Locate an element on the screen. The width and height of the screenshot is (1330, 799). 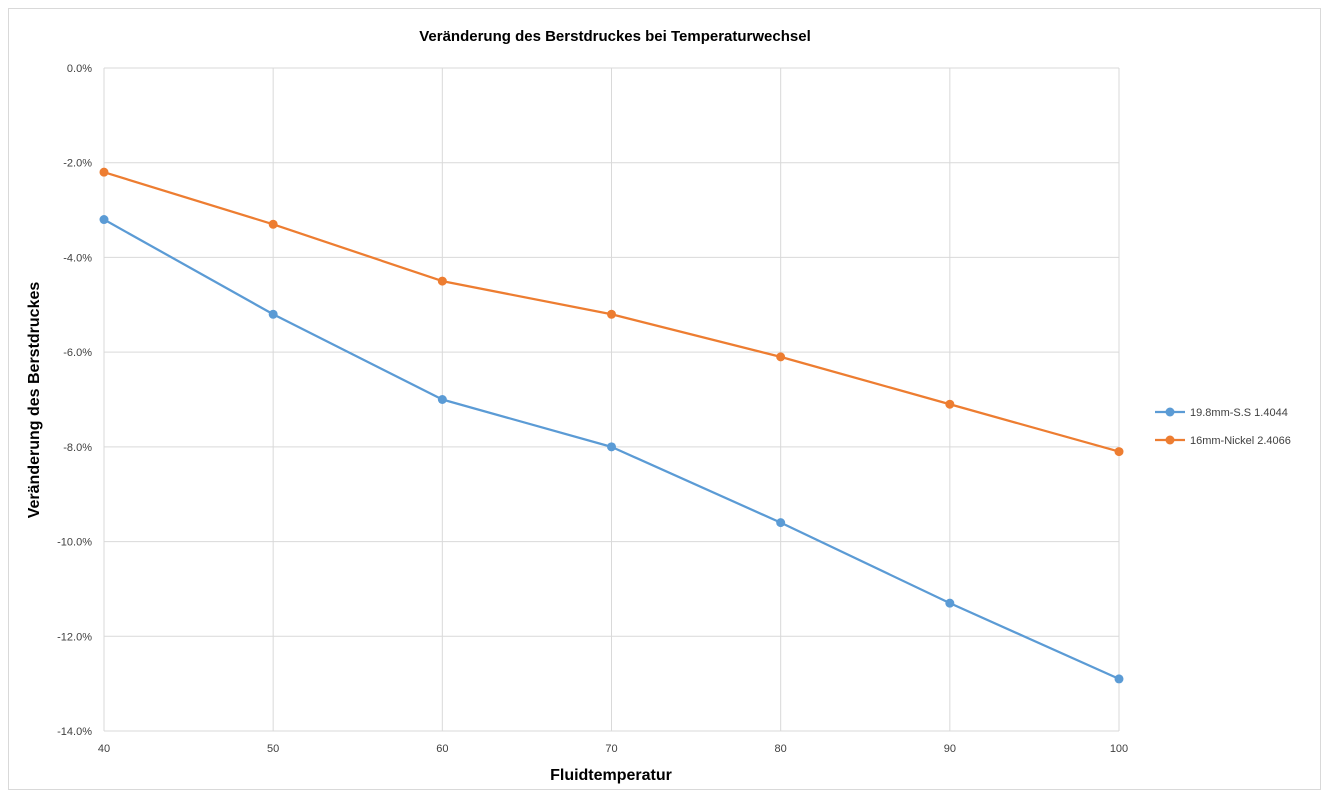
legend-label-1: 19.8mm-S.S 1.4044 is located at coordinates (1239, 413).